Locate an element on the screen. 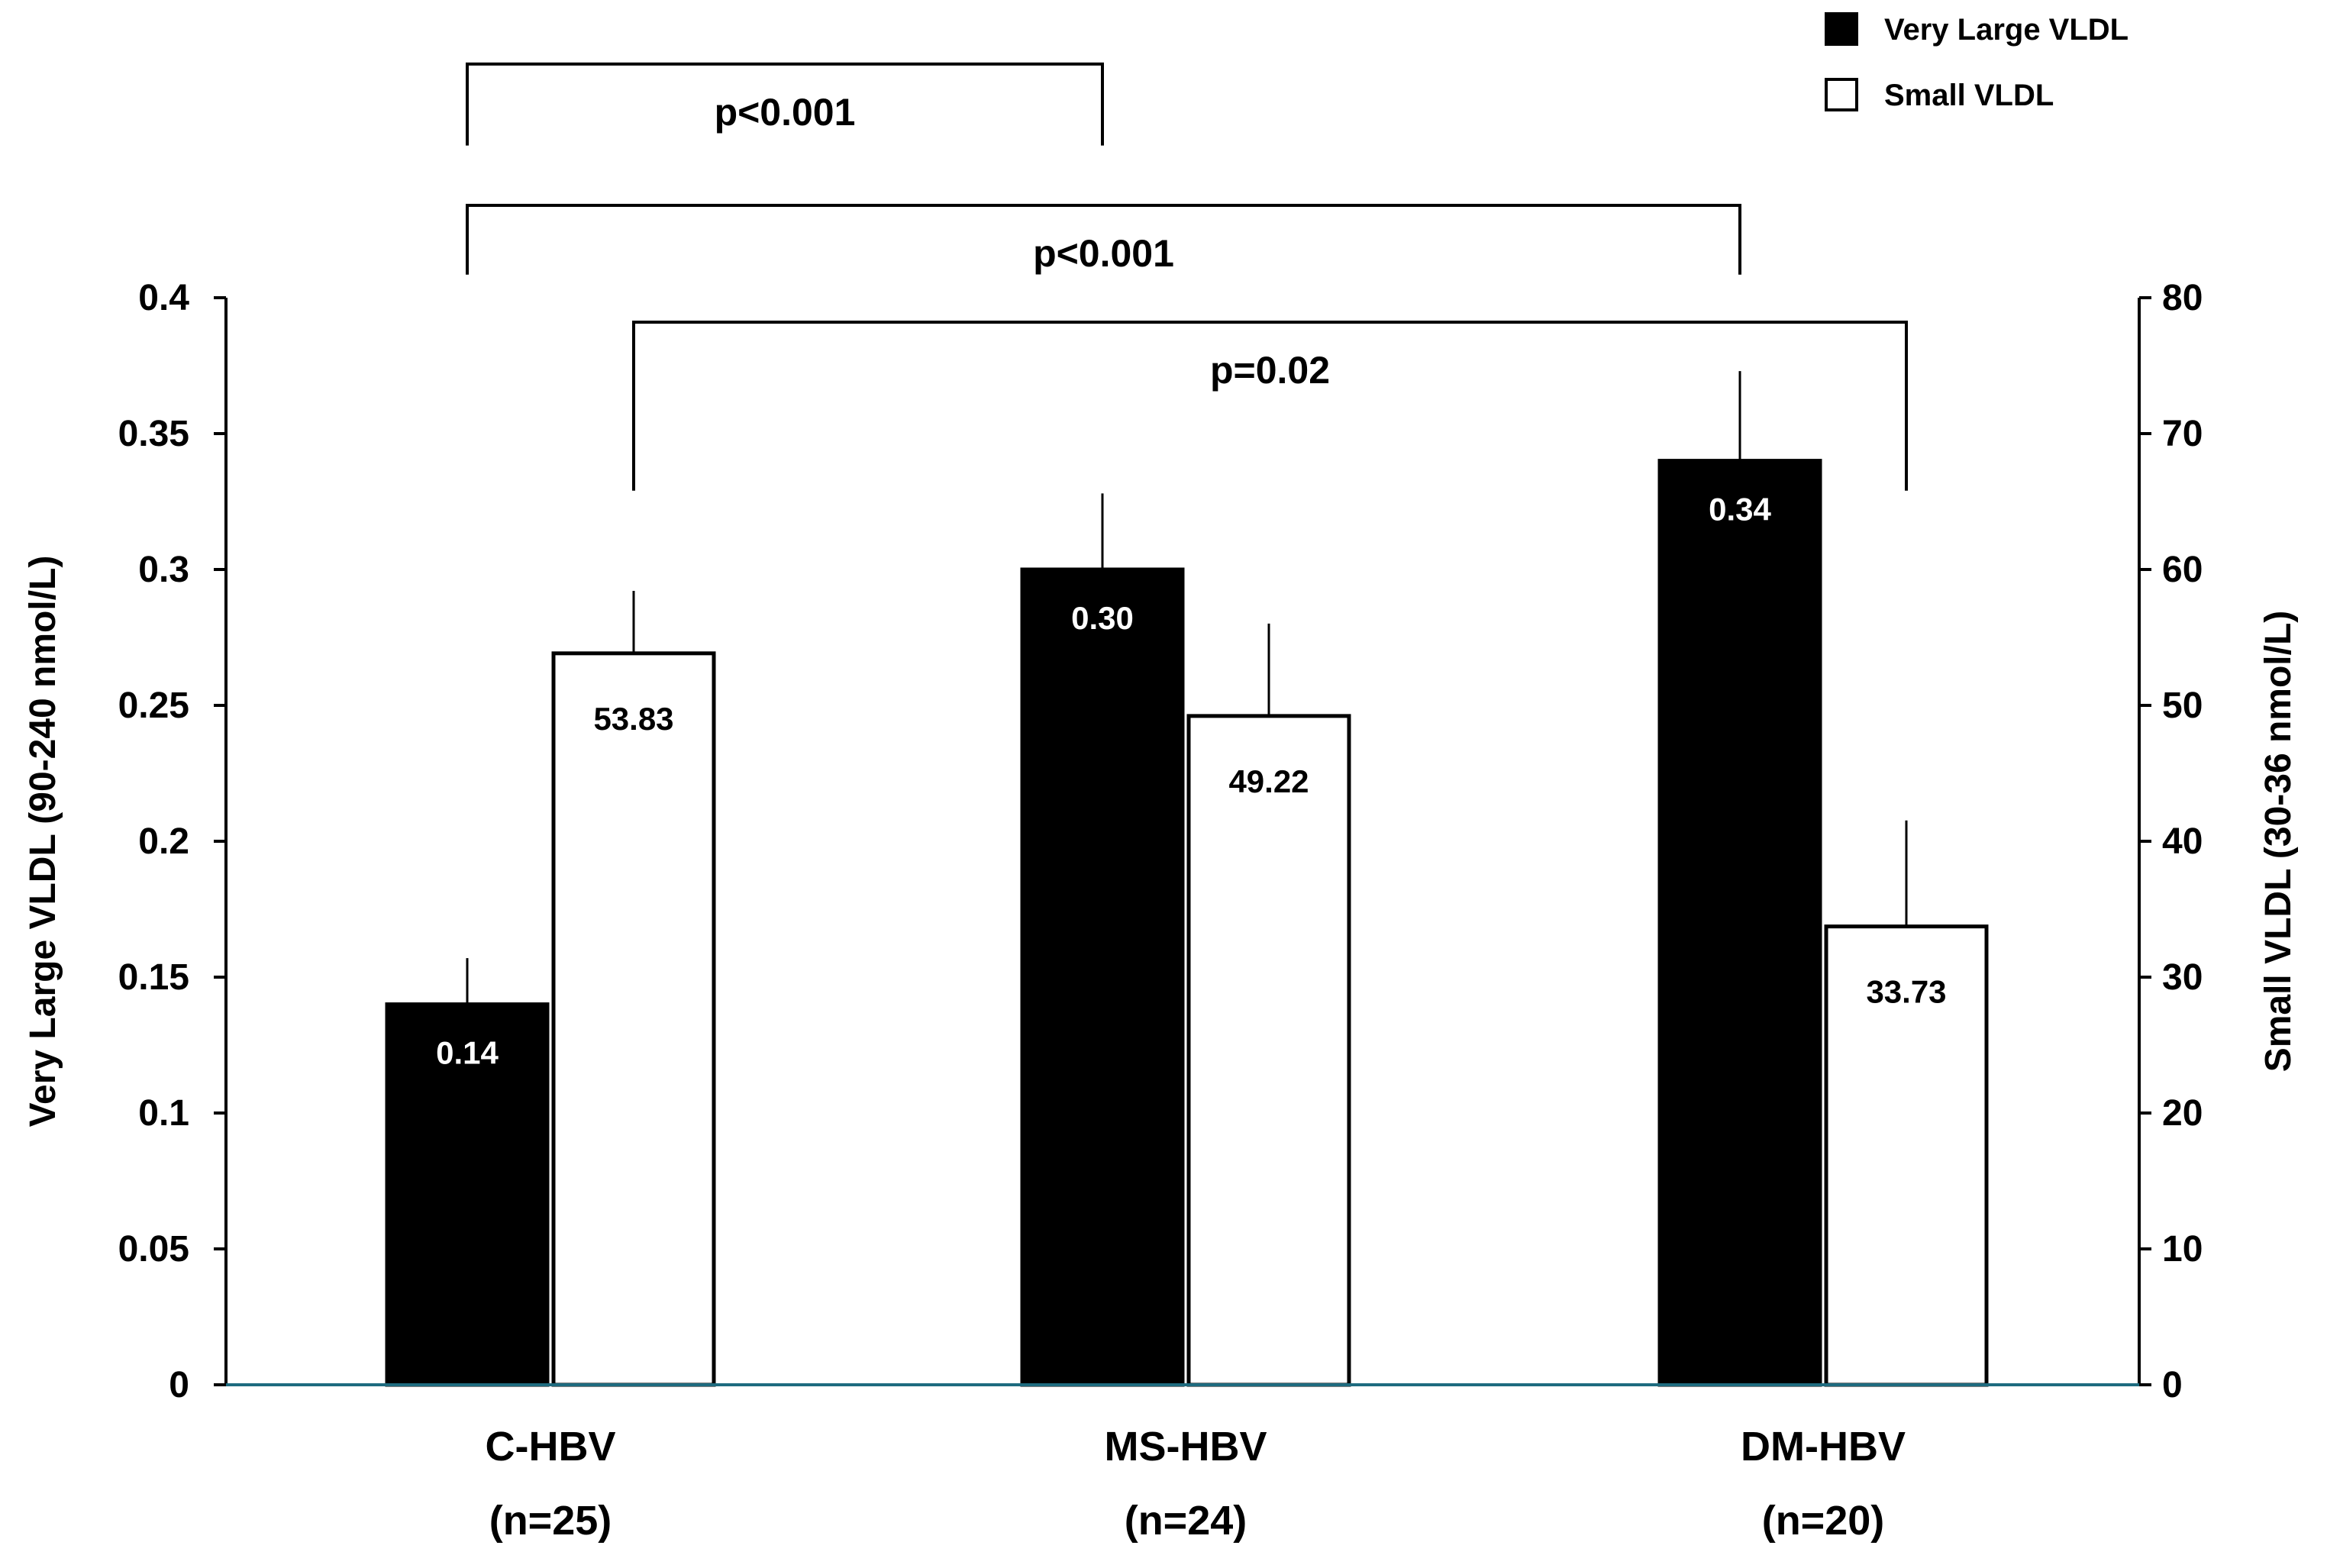  x-tick-label: MS-HBV is located at coordinates (1186, 1447).